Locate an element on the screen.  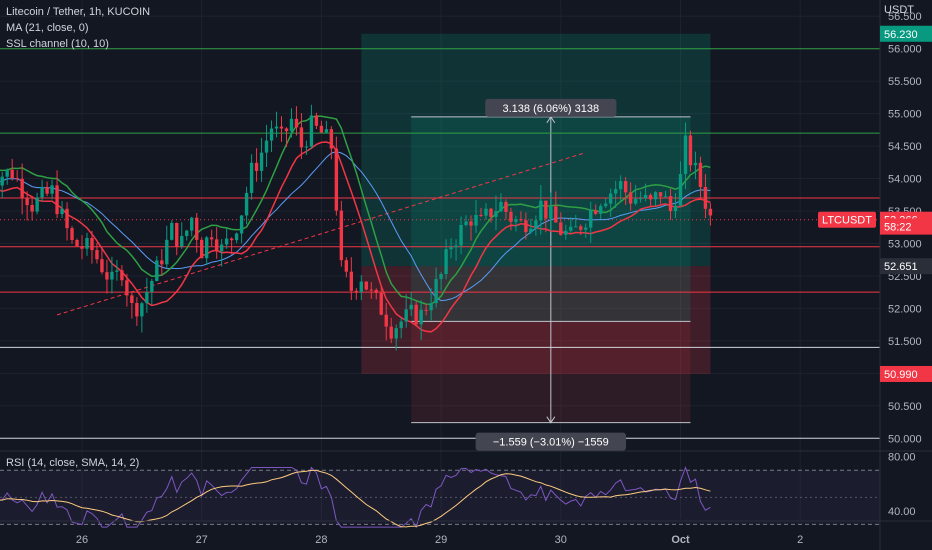
rsi-tick-label: 40.00 is located at coordinates (902, 512).